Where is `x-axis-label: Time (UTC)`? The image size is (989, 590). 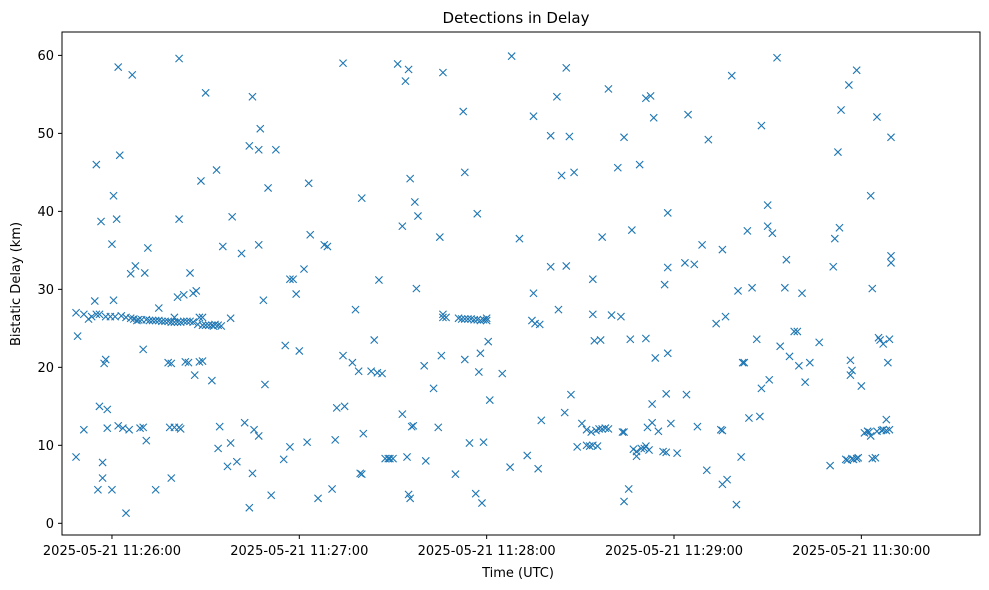 x-axis-label: Time (UTC) is located at coordinates (517, 573).